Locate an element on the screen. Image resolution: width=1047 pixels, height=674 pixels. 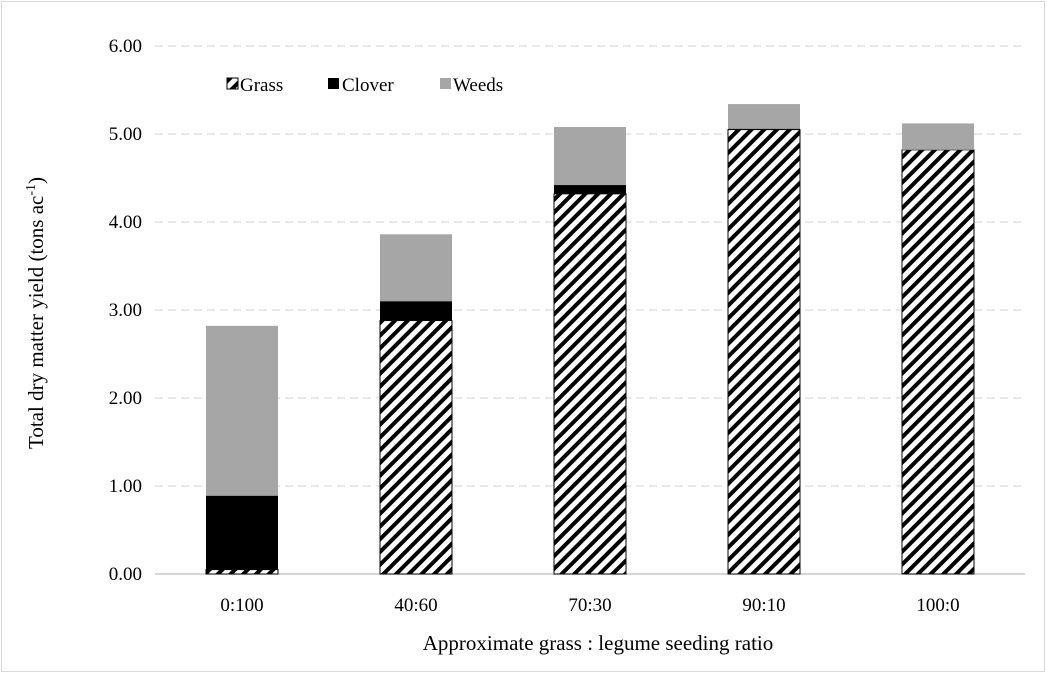
x-tick-label: 40:60 is located at coordinates (415, 605).